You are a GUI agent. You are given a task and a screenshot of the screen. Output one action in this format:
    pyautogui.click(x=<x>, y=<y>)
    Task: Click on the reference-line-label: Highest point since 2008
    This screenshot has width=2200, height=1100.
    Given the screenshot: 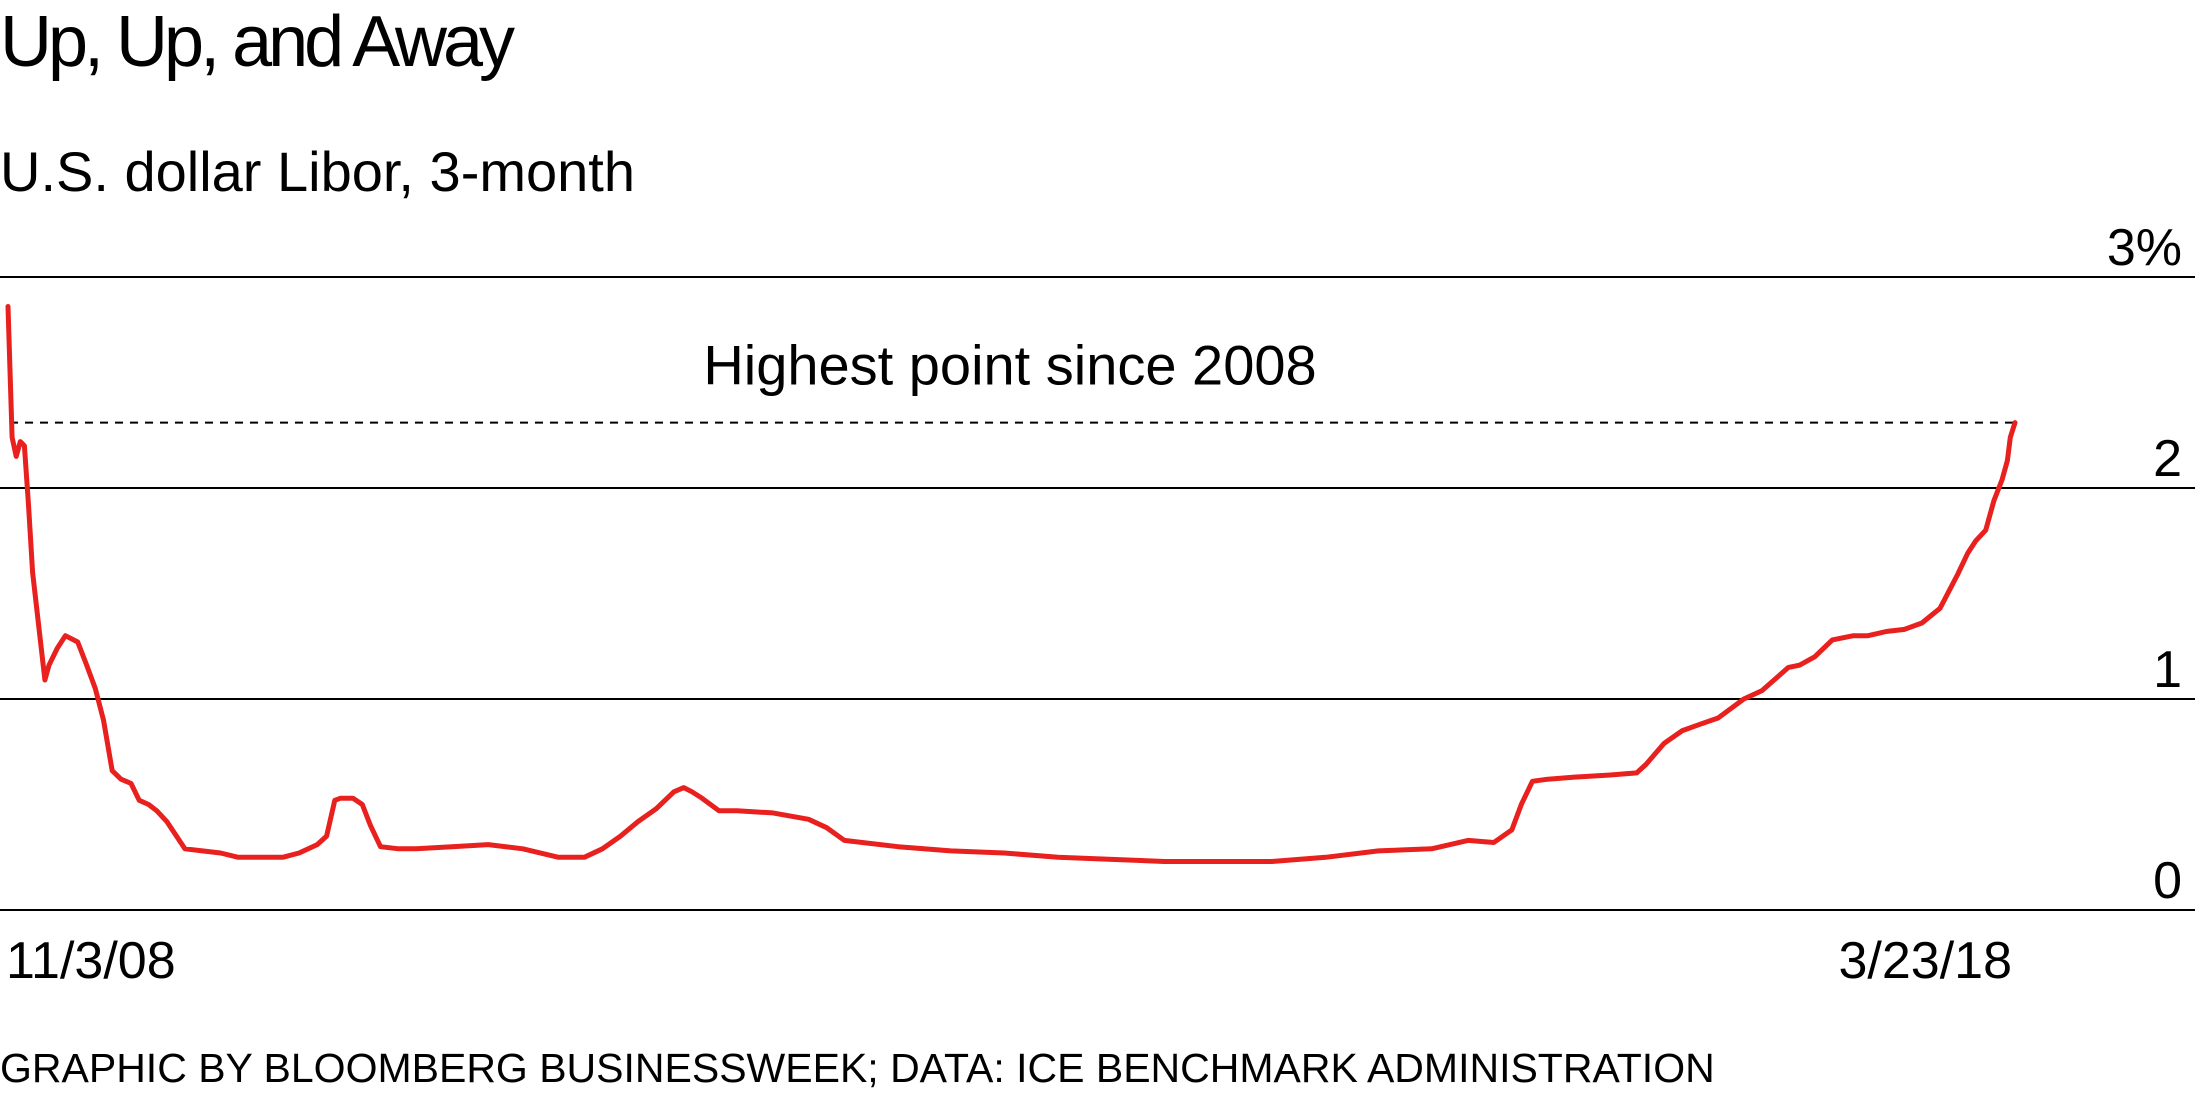 What is the action you would take?
    pyautogui.click(x=1009, y=365)
    